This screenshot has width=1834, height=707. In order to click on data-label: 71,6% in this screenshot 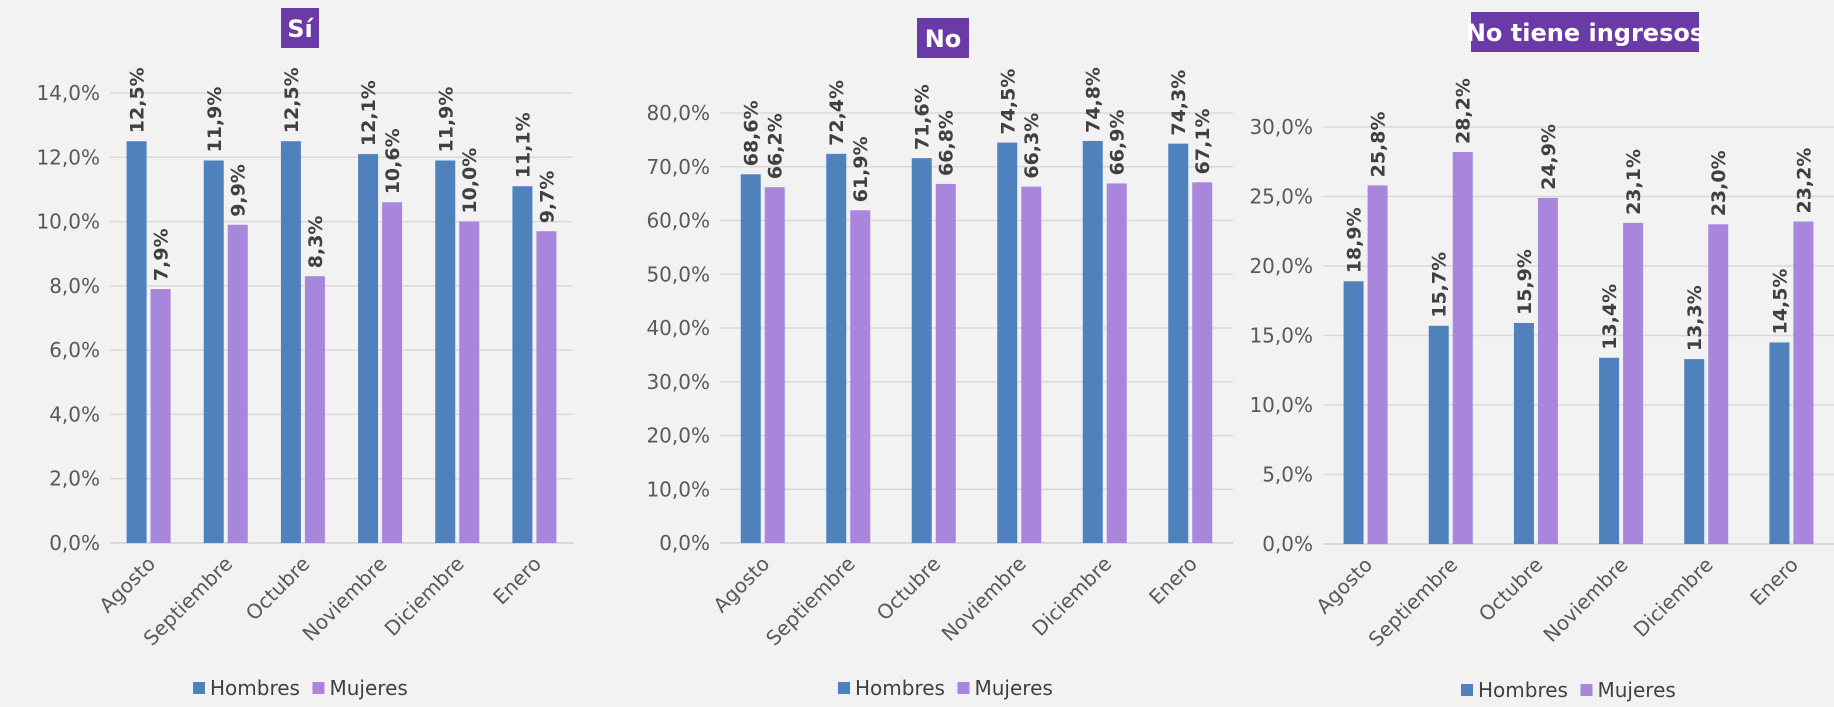, I will do `click(923, 117)`.